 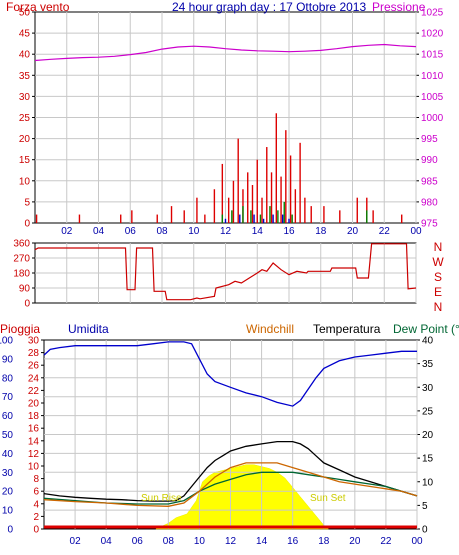 What do you see at coordinates (27, 202) in the screenshot?
I see `p1-left-tick-label-5: 5` at bounding box center [27, 202].